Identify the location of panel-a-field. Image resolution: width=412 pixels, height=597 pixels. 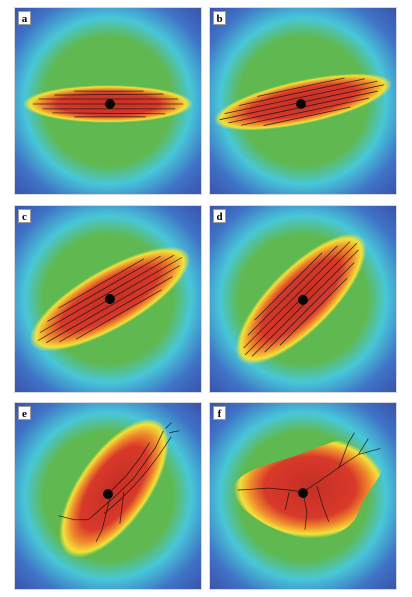
(108, 101).